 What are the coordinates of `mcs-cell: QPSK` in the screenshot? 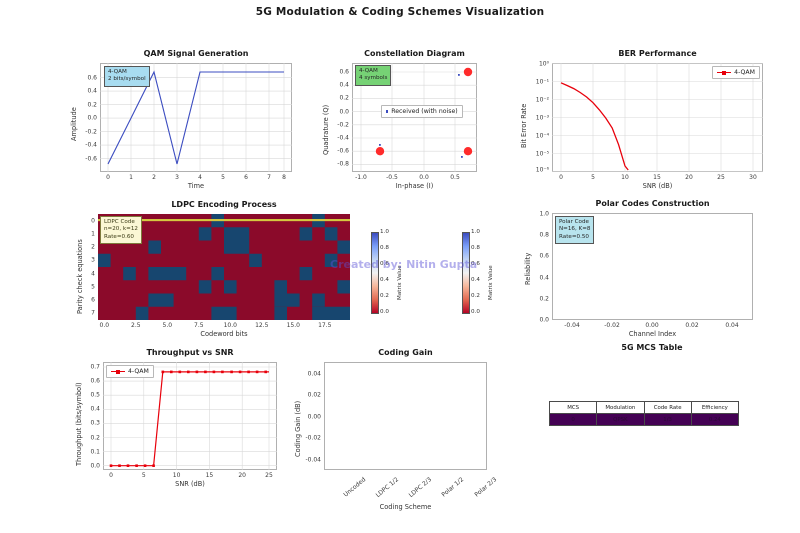 It's located at (620, 419).